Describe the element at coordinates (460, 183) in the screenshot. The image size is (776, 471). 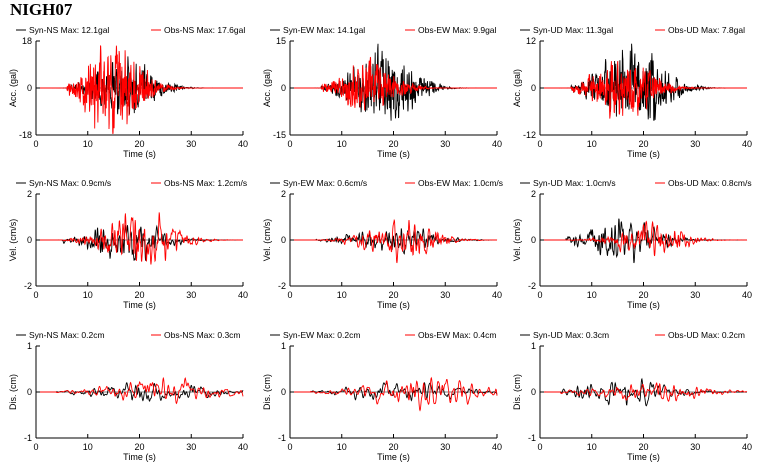
I see `legend-label-obs: Obs-EW Max: 1.0cm/s` at that location.